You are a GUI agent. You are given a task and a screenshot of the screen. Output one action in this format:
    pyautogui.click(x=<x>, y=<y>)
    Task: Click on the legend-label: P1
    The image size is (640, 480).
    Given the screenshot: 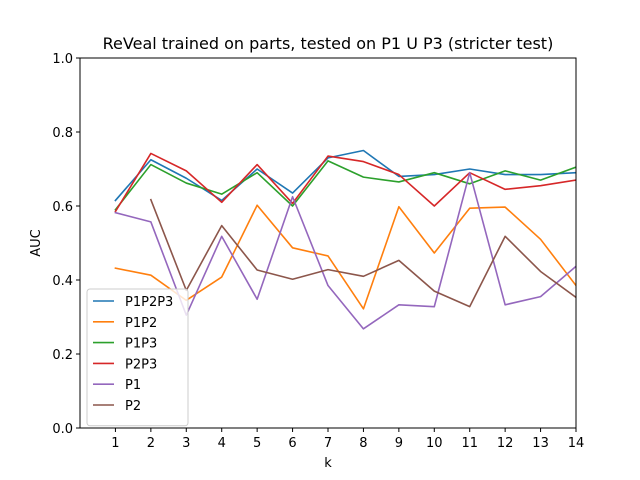 What is the action you would take?
    pyautogui.click(x=133, y=385)
    